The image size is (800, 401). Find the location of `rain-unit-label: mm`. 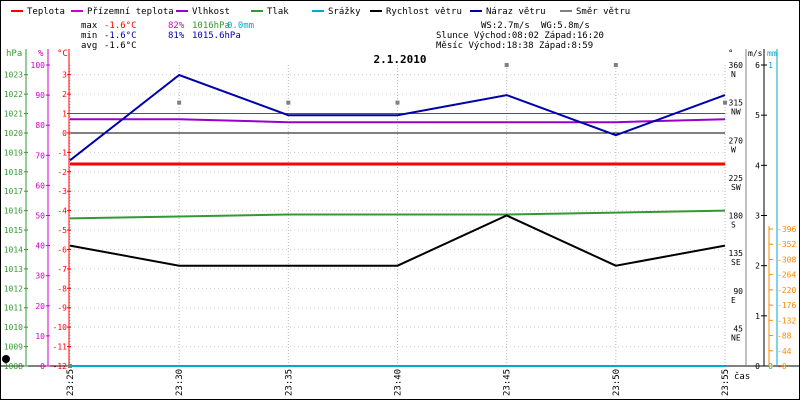

rain-unit-label: mm is located at coordinates (772, 53).